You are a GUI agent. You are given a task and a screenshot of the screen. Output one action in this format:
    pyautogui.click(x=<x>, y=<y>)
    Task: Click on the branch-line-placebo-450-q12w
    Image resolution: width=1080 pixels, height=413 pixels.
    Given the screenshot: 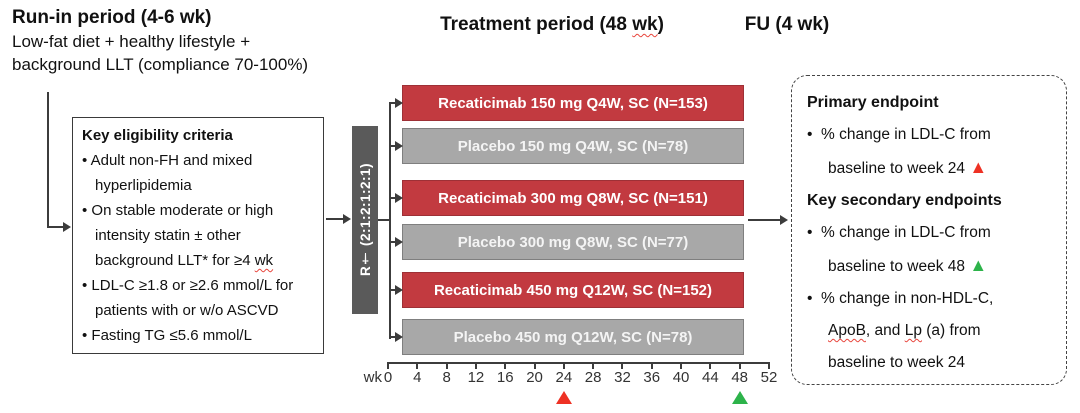 What is the action you would take?
    pyautogui.click(x=393, y=337)
    